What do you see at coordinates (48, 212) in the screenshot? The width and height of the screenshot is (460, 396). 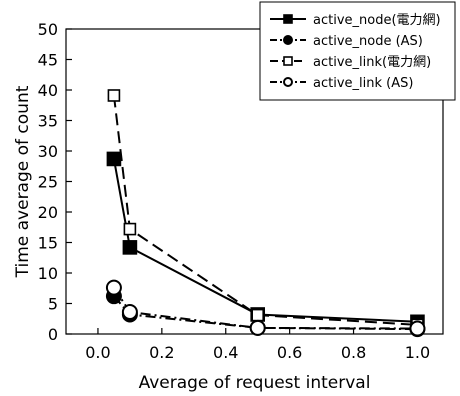 I see `y-tick-label: 20` at bounding box center [48, 212].